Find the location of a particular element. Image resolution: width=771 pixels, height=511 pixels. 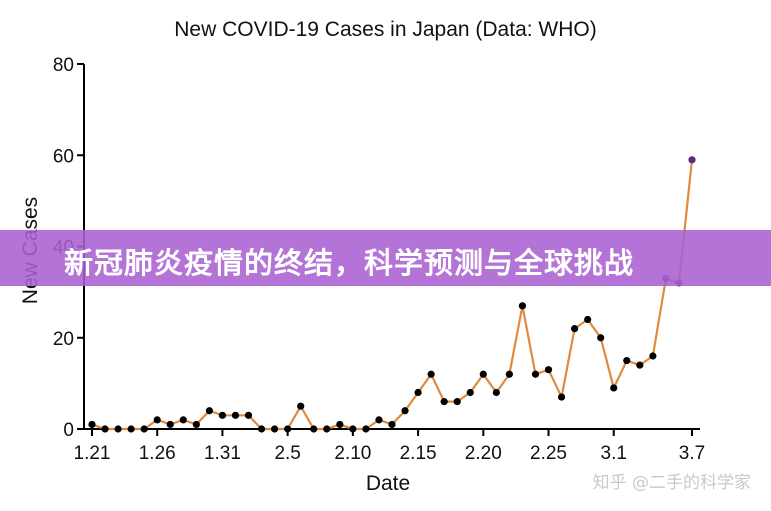

y-tick-label: 20 is located at coordinates (63, 339).